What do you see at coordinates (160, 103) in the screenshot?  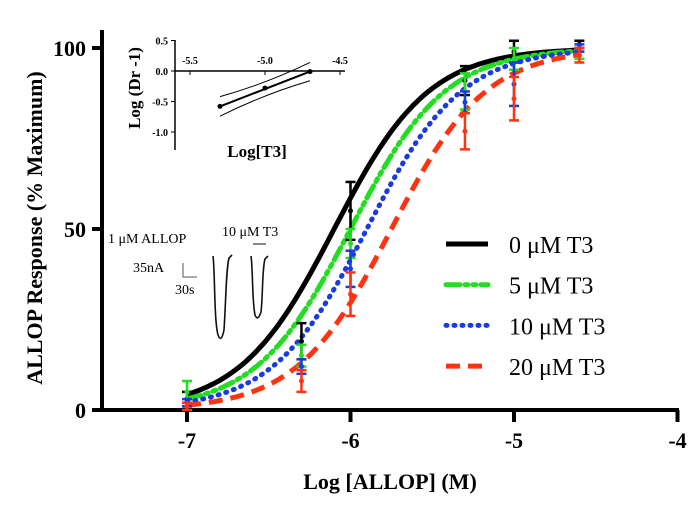 I see `inset-y-tick-label: -0.5` at bounding box center [160, 103].